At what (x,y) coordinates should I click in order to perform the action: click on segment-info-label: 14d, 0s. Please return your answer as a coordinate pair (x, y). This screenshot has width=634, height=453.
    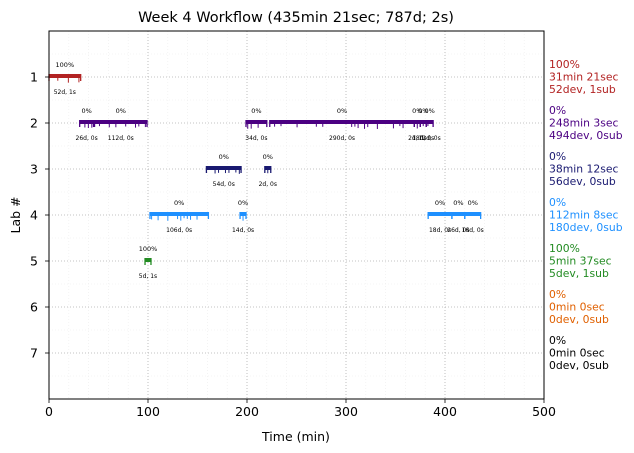
    Looking at the image, I should click on (243, 230).